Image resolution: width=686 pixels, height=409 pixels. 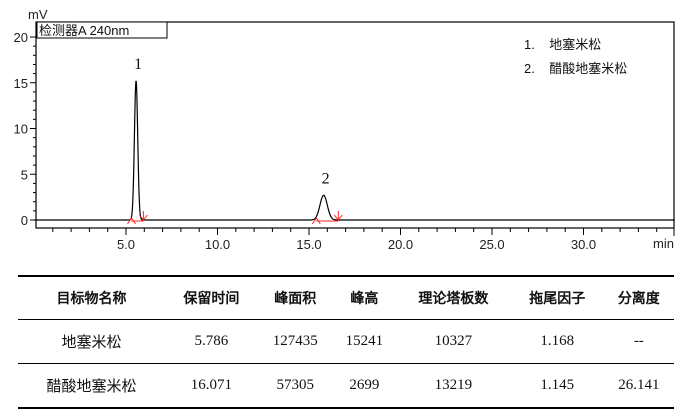 I want to click on y-tick-label: 10, so click(x=21, y=129).